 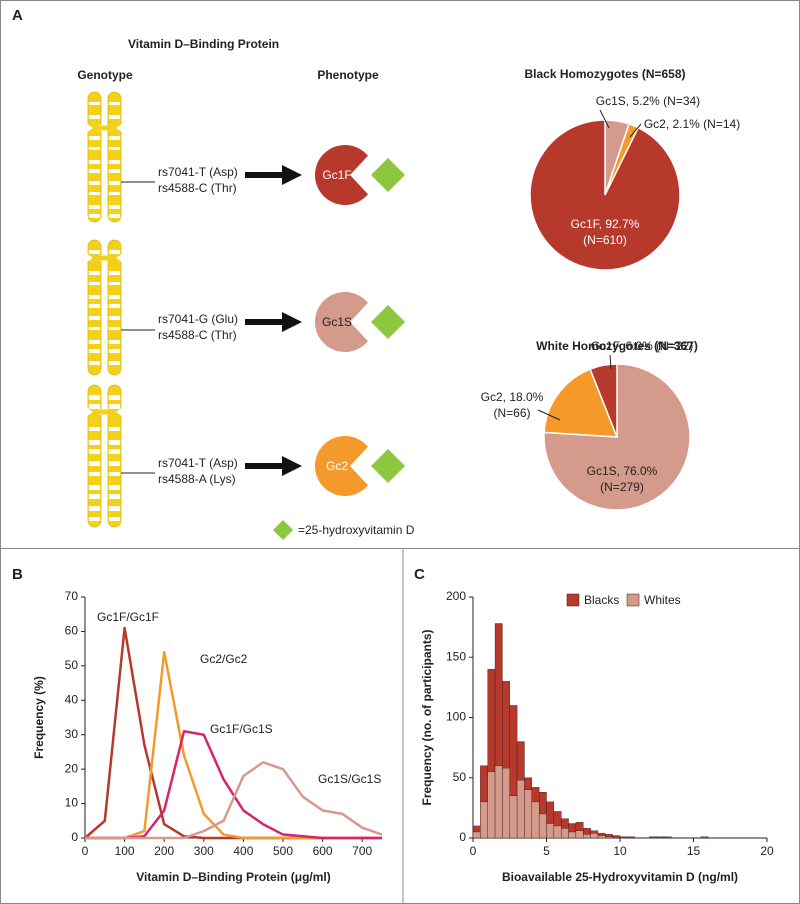 What do you see at coordinates (105, 75) in the screenshot?
I see `column-header: Genotype` at bounding box center [105, 75].